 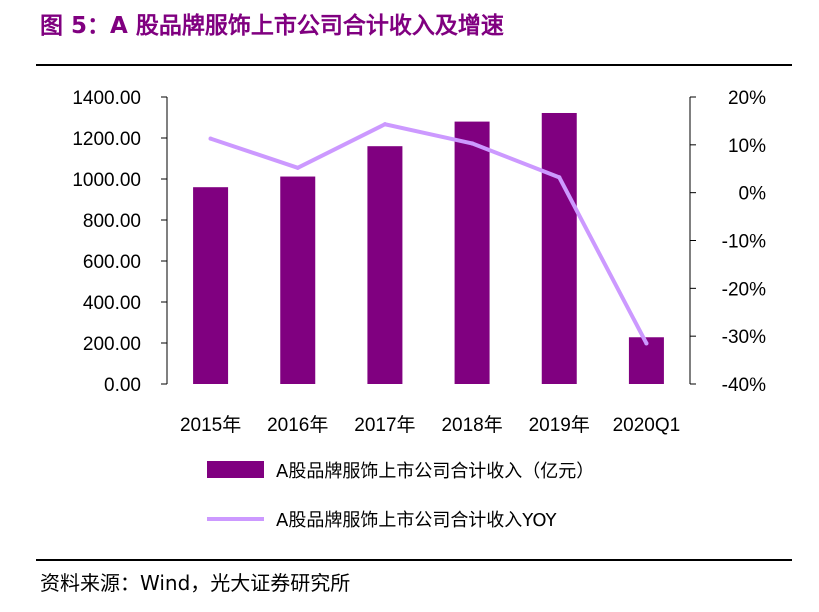 I want to click on bottom-rule, so click(x=414, y=560).